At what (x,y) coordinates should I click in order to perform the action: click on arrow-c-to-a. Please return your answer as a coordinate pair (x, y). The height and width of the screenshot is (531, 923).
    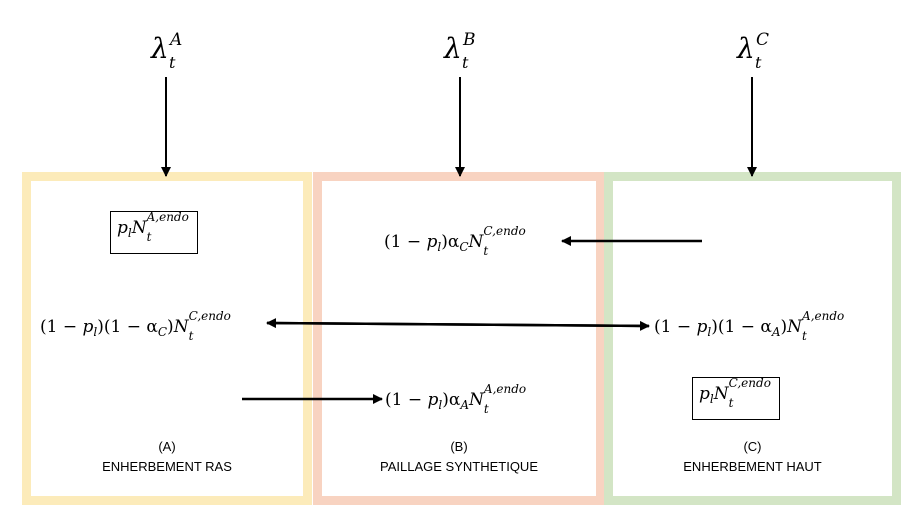
    Looking at the image, I should click on (458, 323).